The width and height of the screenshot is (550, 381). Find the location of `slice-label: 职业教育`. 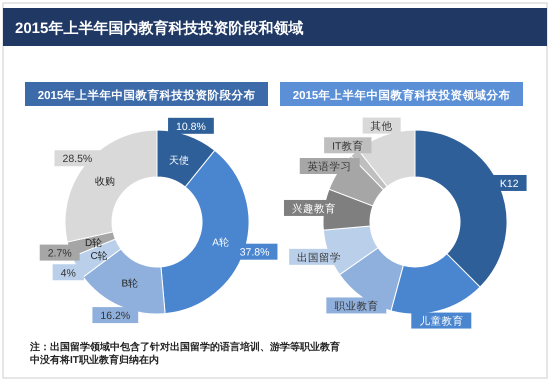

slice-label: 职业教育 is located at coordinates (356, 305).